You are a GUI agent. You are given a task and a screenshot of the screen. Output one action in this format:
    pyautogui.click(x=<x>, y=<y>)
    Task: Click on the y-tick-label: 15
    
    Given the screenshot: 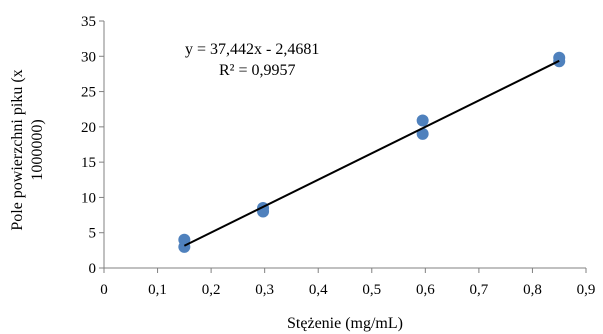 What is the action you would take?
    pyautogui.click(x=88, y=163)
    